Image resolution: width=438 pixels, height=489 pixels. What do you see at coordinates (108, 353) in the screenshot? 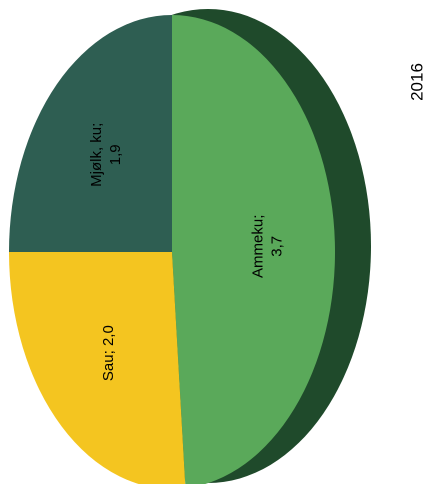
I see `data-label-sau: Sau; 2,0` at bounding box center [108, 353].